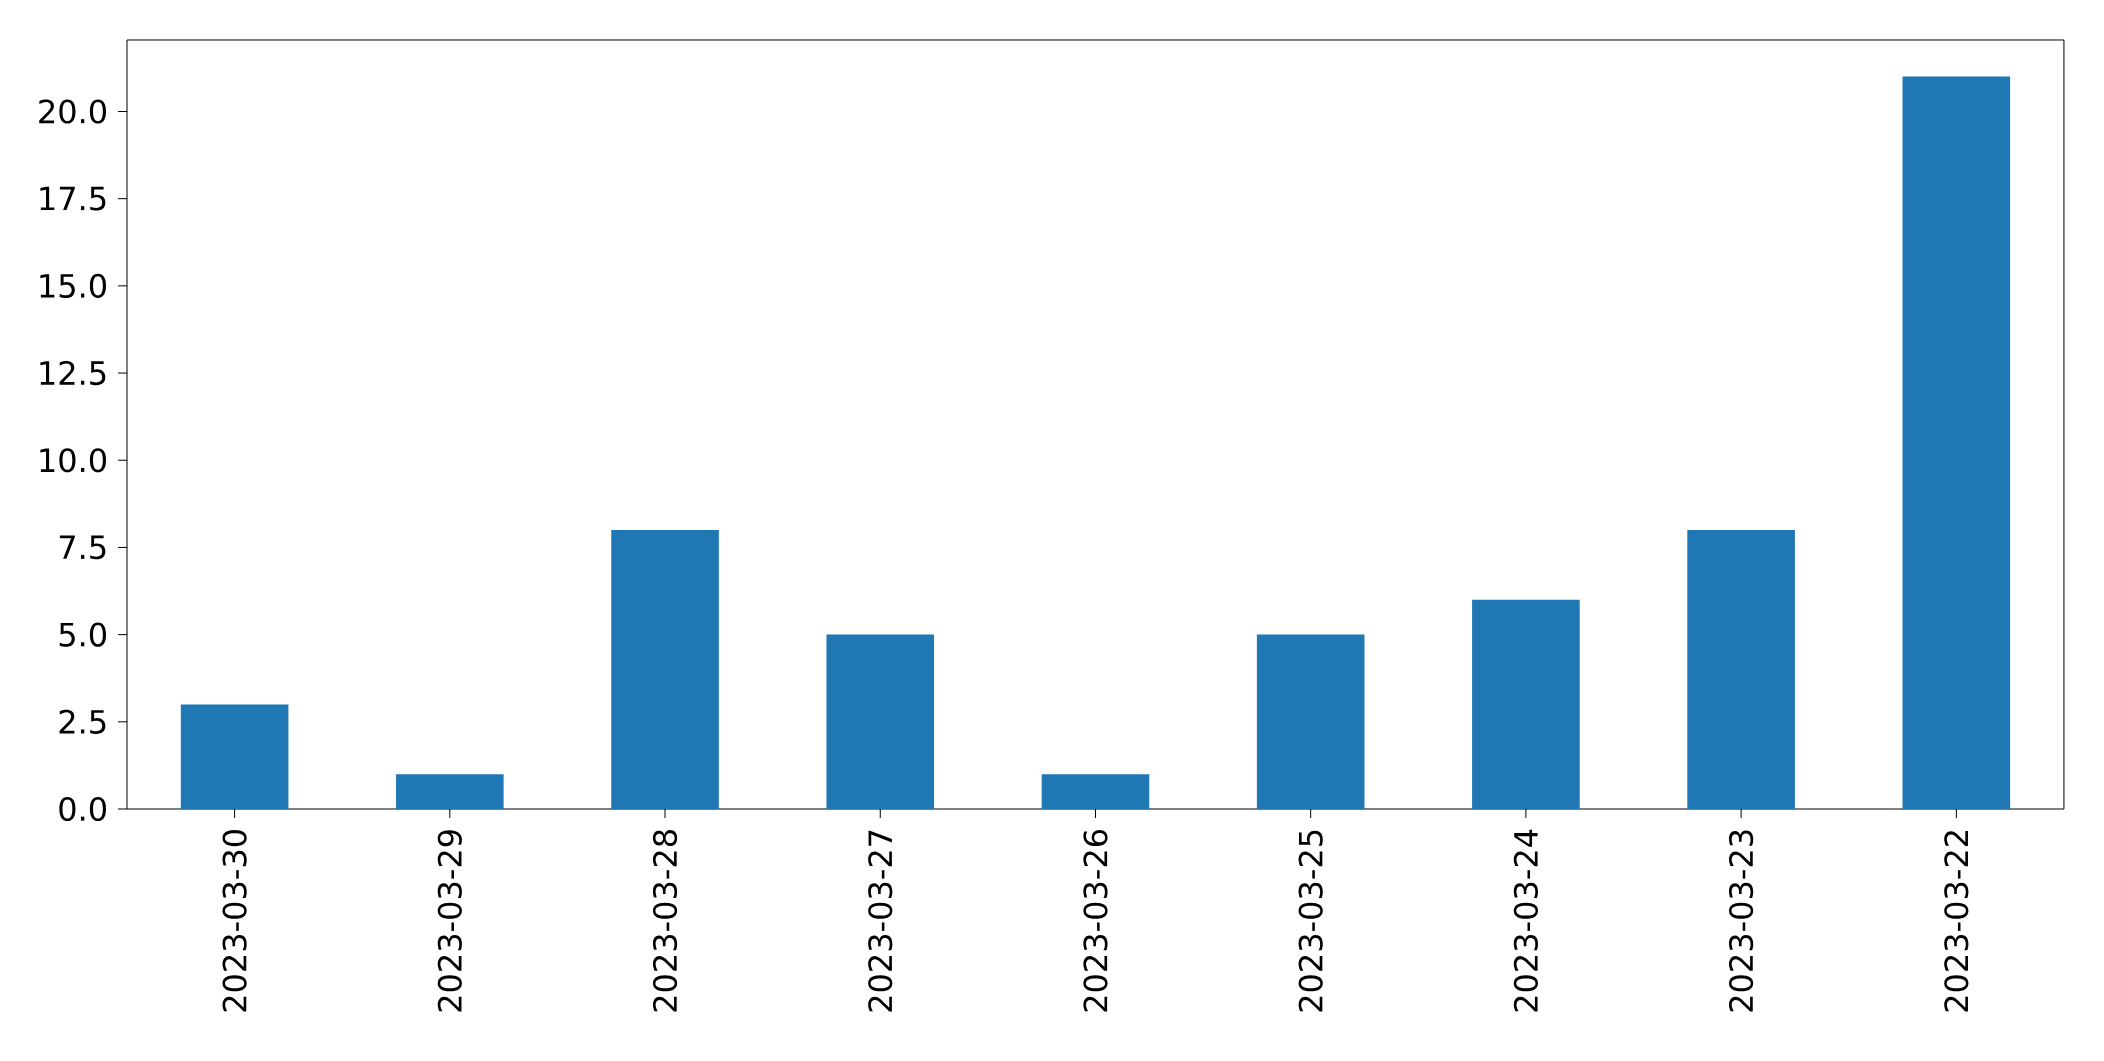 The image size is (2104, 1061). What do you see at coordinates (1310, 921) in the screenshot?
I see `x-tick-label: 2023-03-25` at bounding box center [1310, 921].